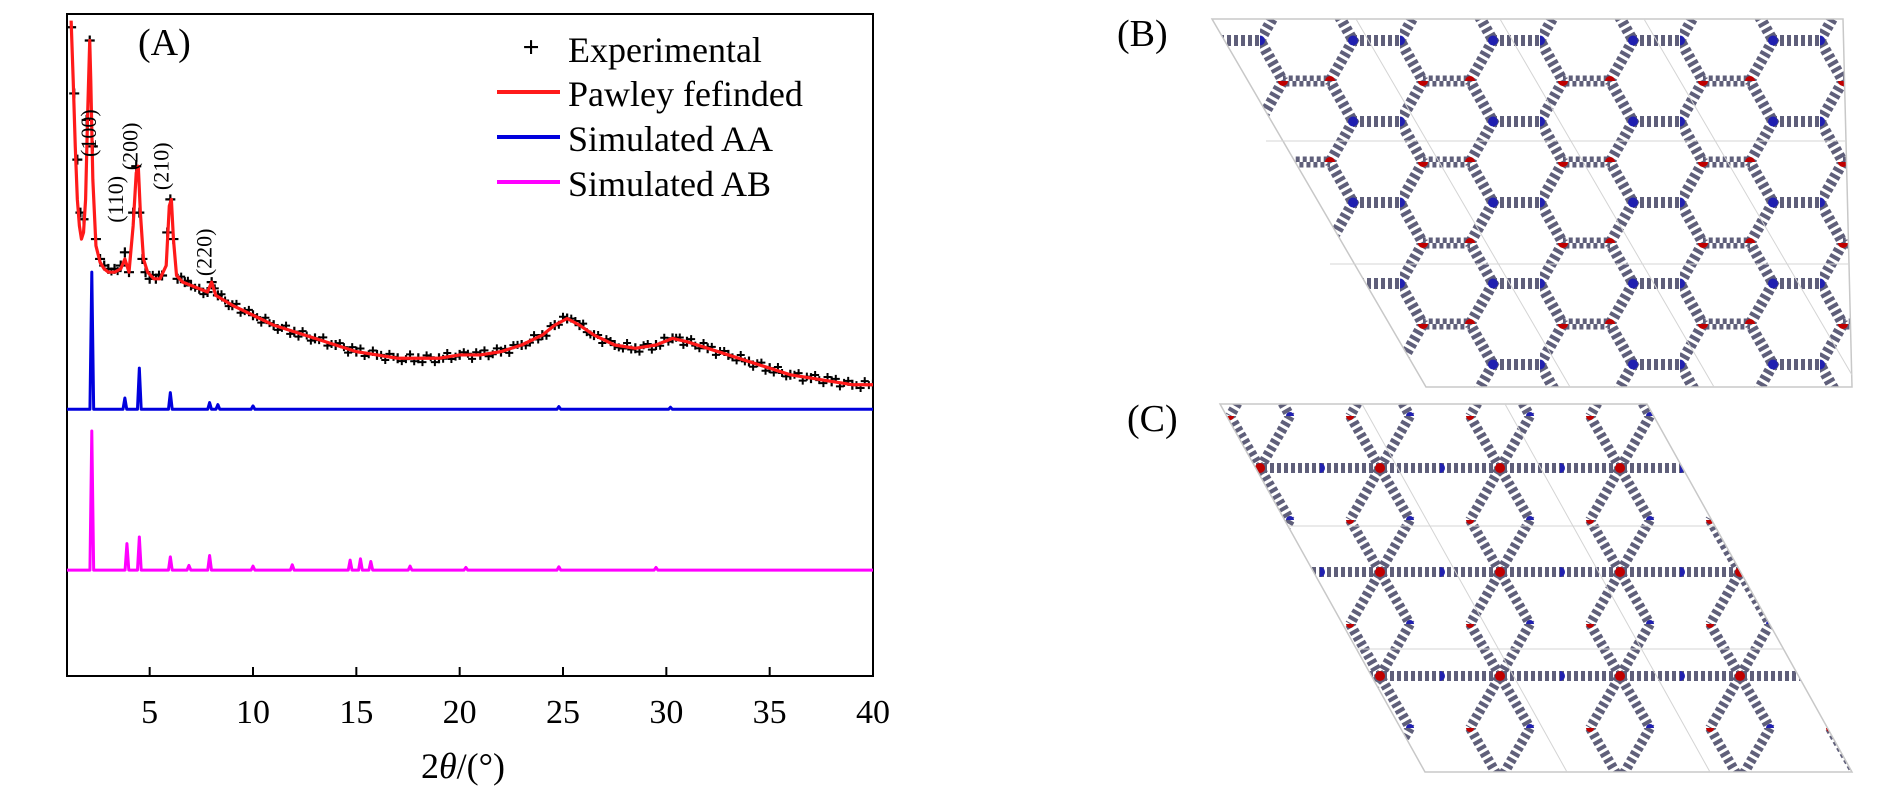 This screenshot has height=787, width=1890. I want to click on peak-label: (100), so click(88, 133).